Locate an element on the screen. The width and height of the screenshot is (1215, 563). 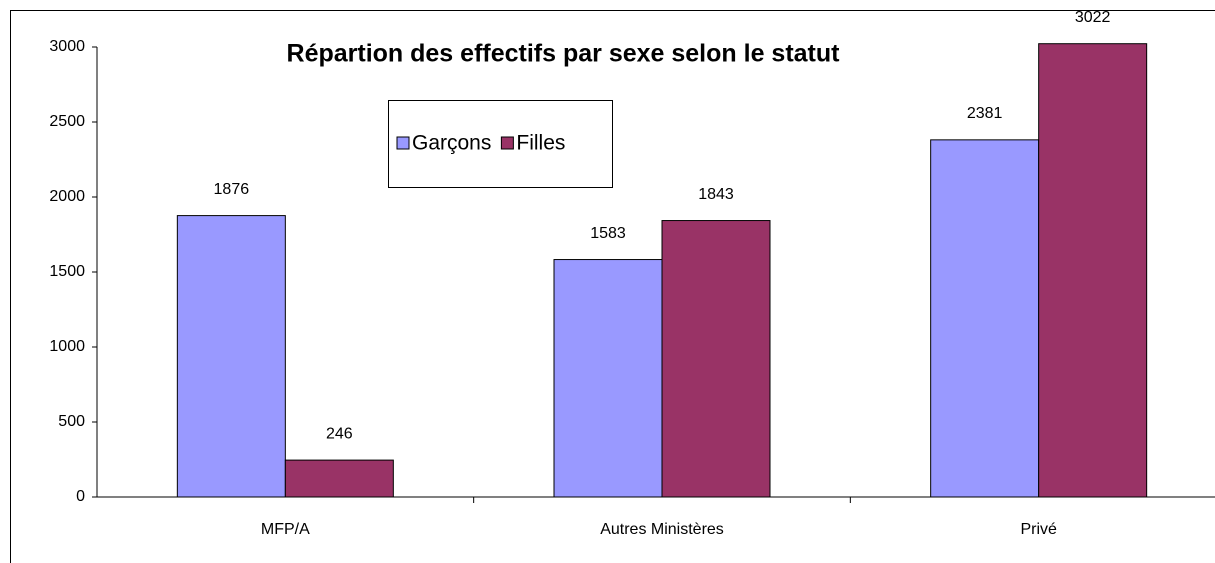
data-label: 3022 is located at coordinates (1093, 17).